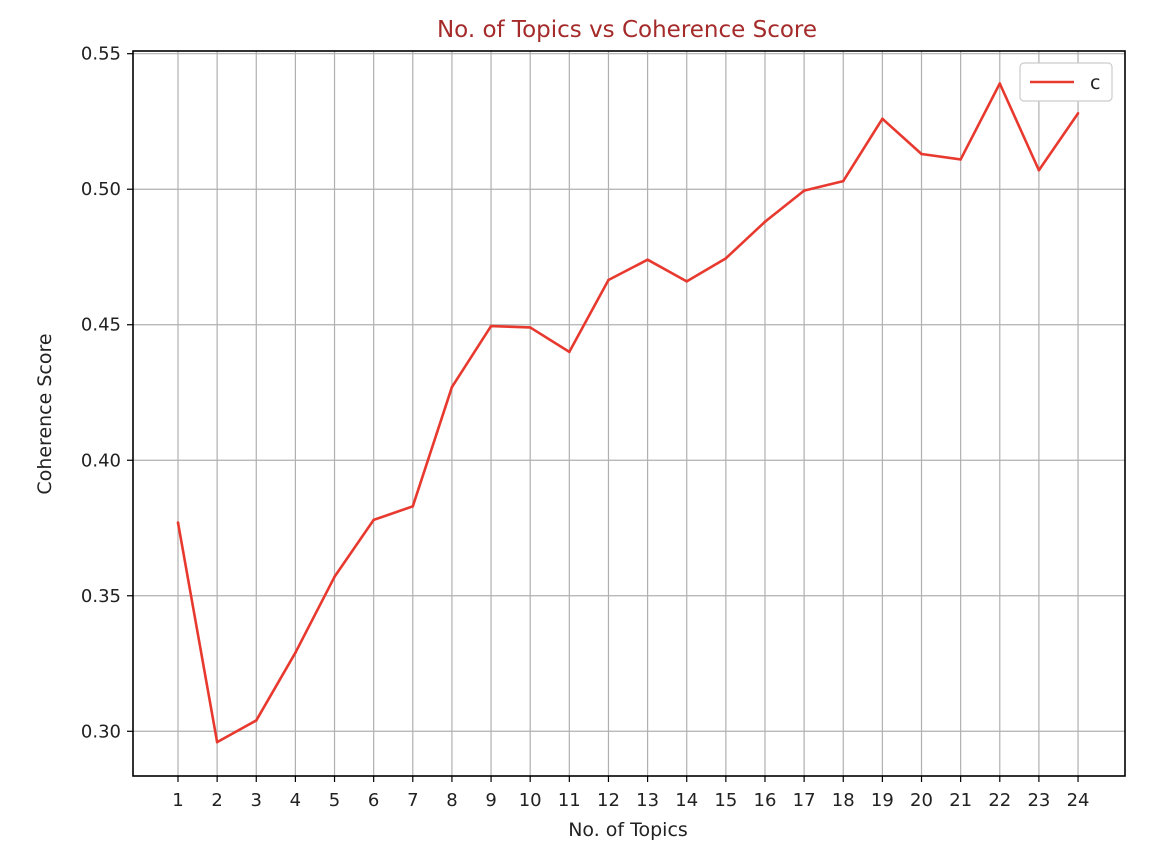 This screenshot has height=866, width=1162. I want to click on y-ticks: 0.30 0.35 0.40 0.45 0.50 0.55, so click(107, 393).